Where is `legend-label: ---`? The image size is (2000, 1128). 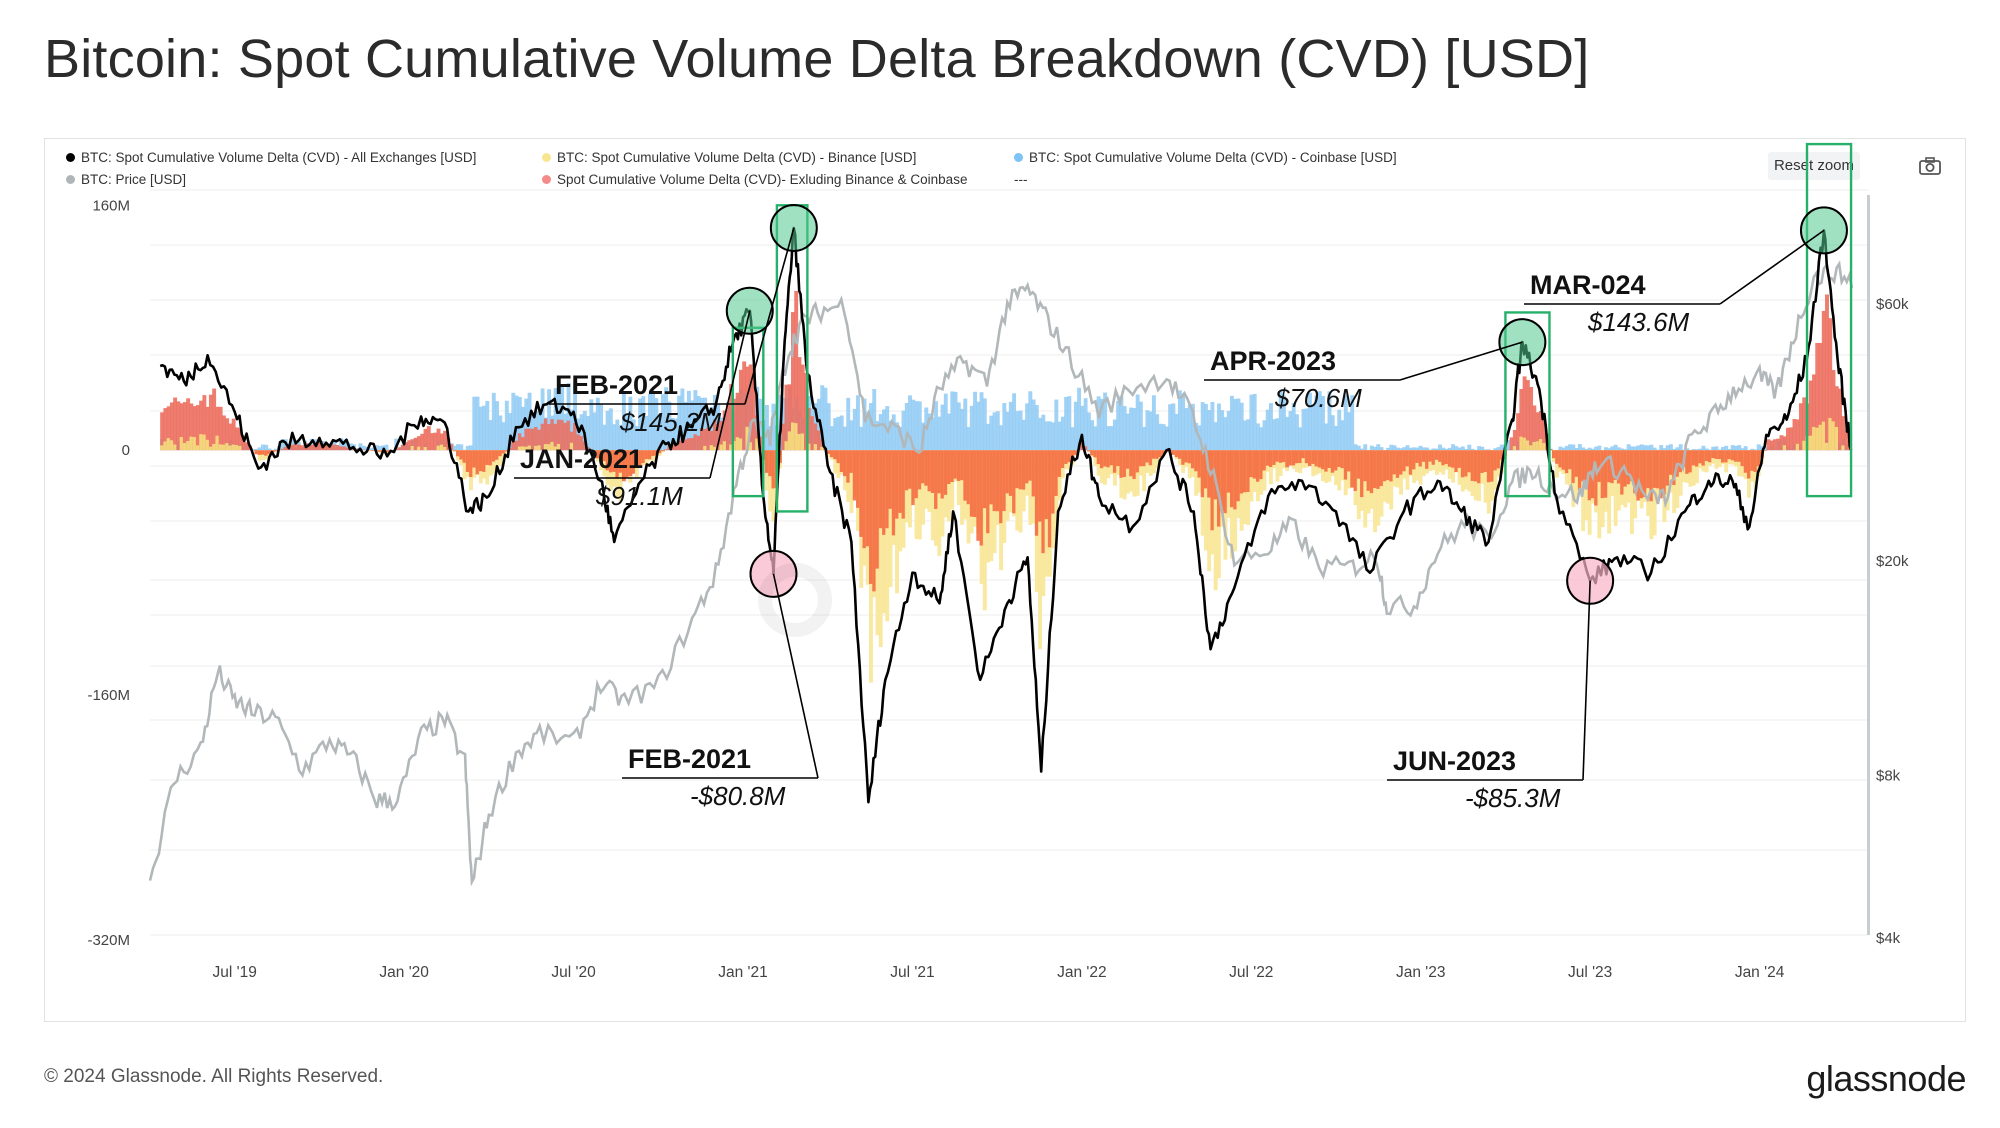
legend-label: --- is located at coordinates (1021, 179).